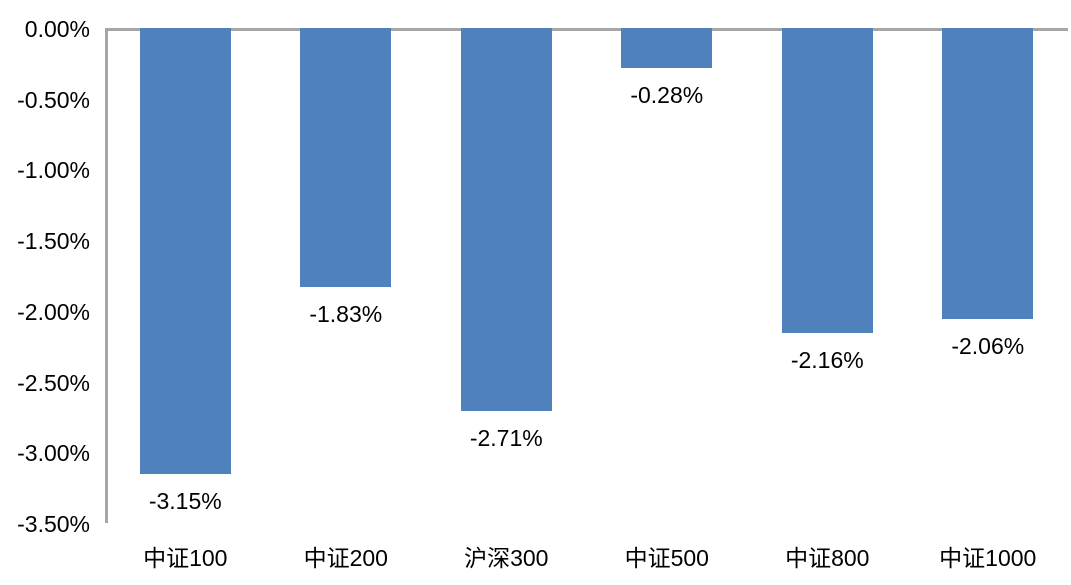  What do you see at coordinates (53, 99) in the screenshot?
I see `y-tick-label: -0.50%` at bounding box center [53, 99].